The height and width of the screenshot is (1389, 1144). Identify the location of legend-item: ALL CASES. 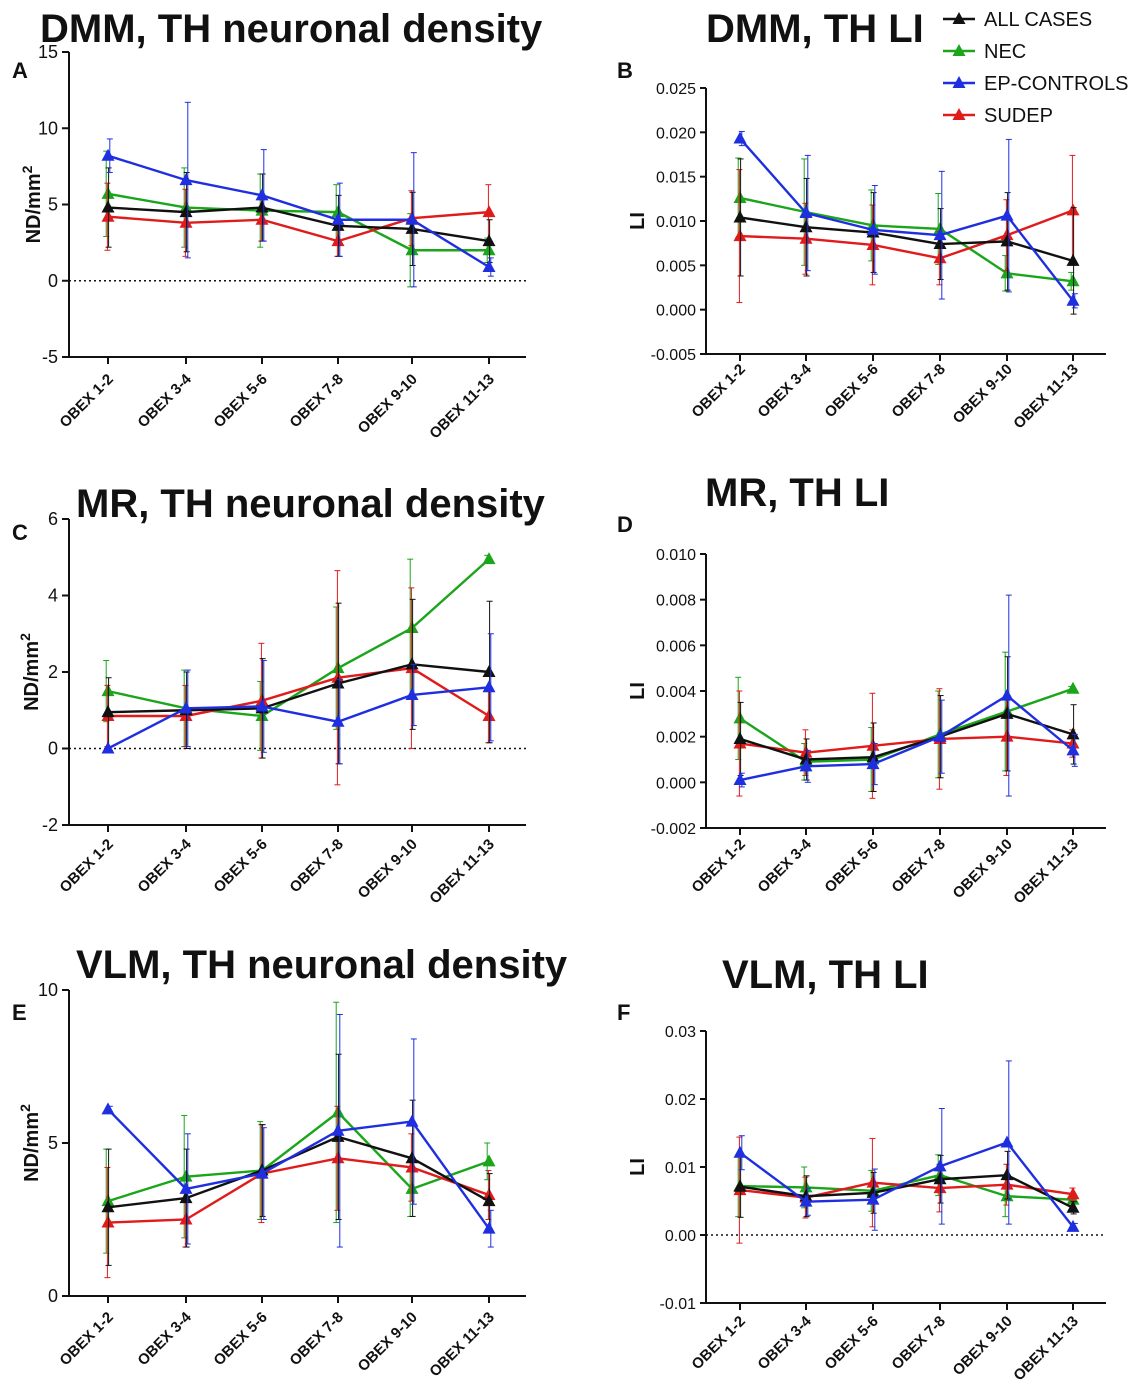
(1017, 20).